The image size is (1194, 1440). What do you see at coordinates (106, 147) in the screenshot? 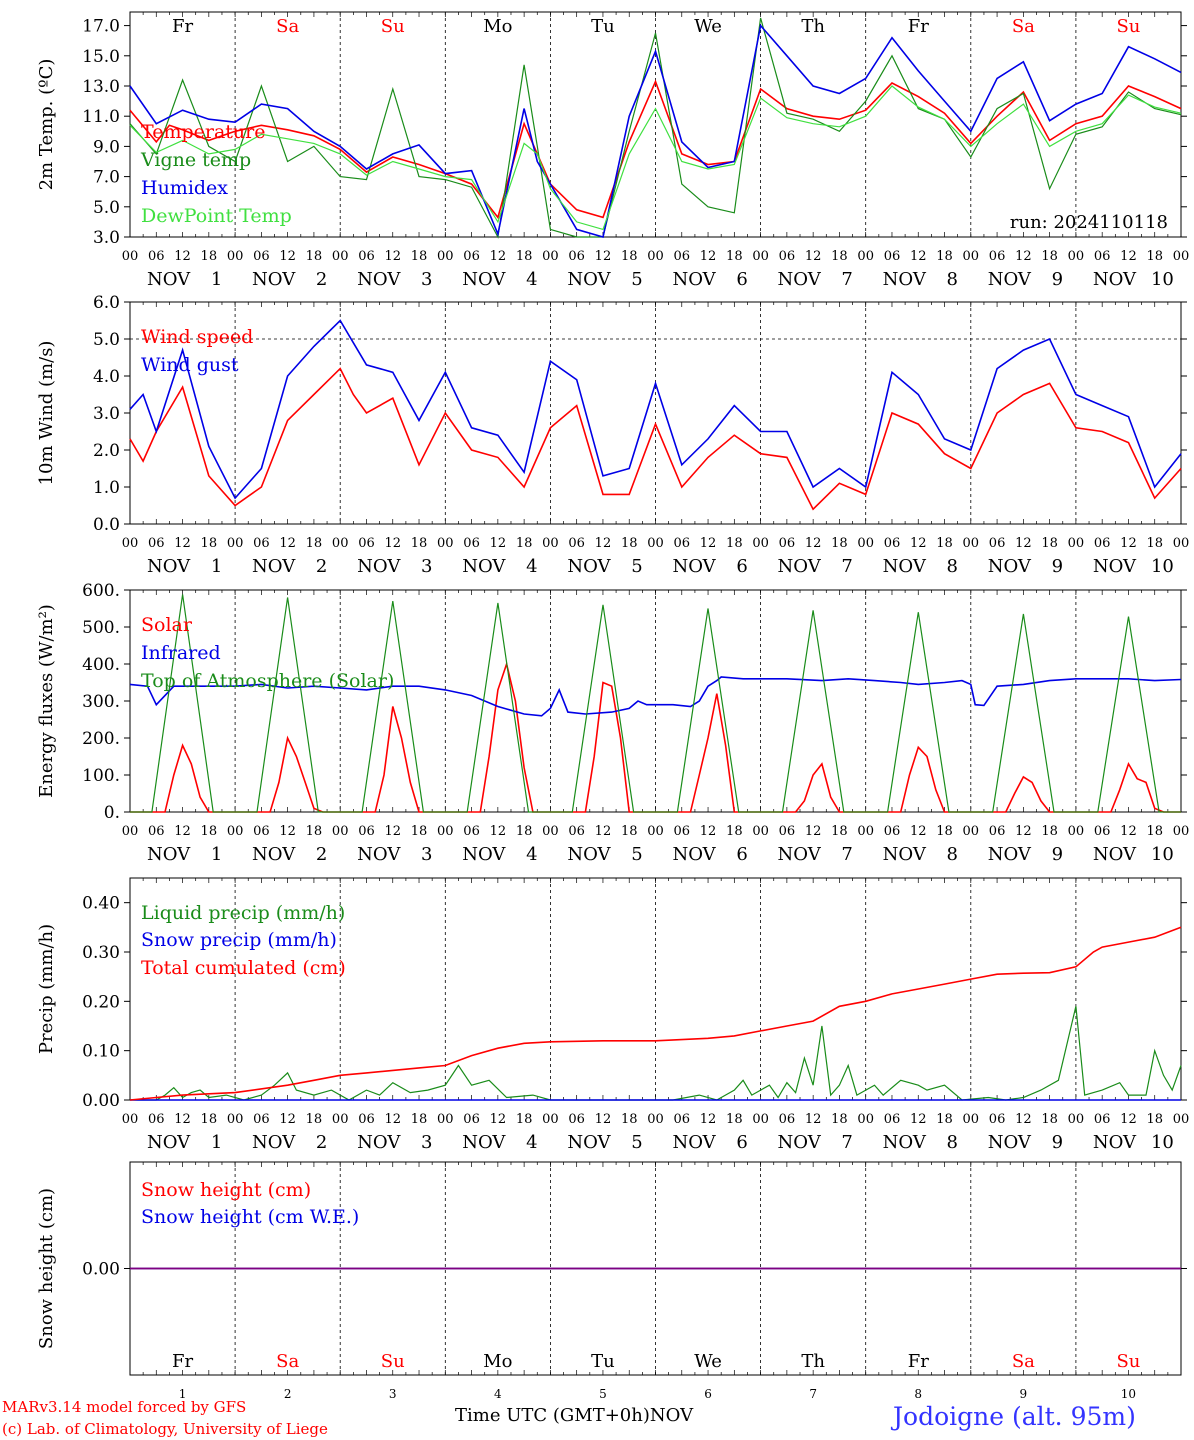
I see `y-tick-label: 9.0` at bounding box center [106, 147].